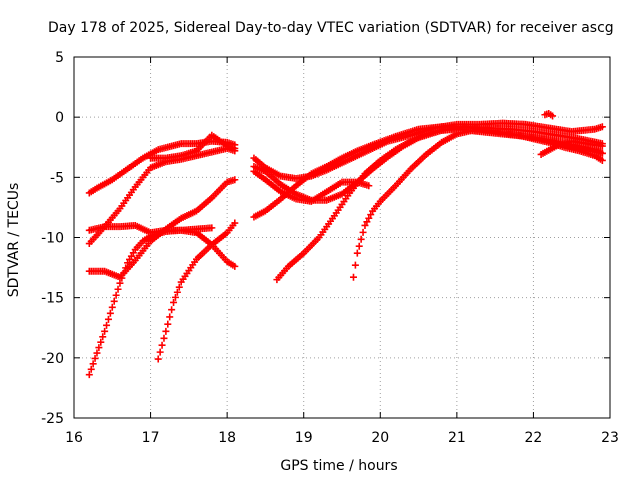  What do you see at coordinates (534, 438) in the screenshot?
I see `x-tick-label: 22` at bounding box center [534, 438].